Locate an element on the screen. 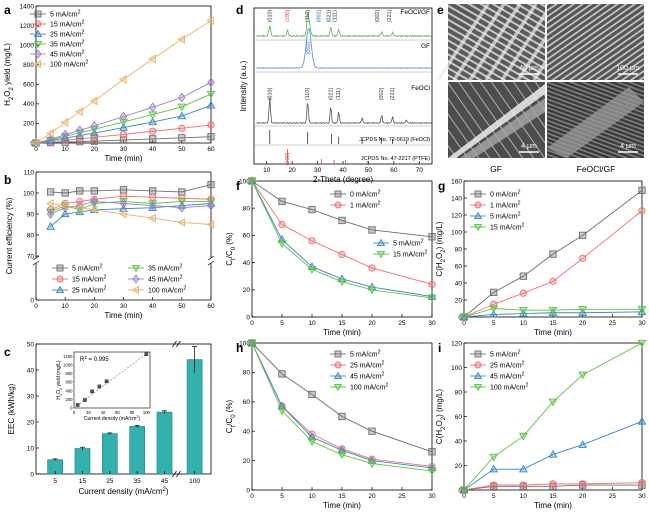  y-tick-label: 40 is located at coordinates (459, 441).